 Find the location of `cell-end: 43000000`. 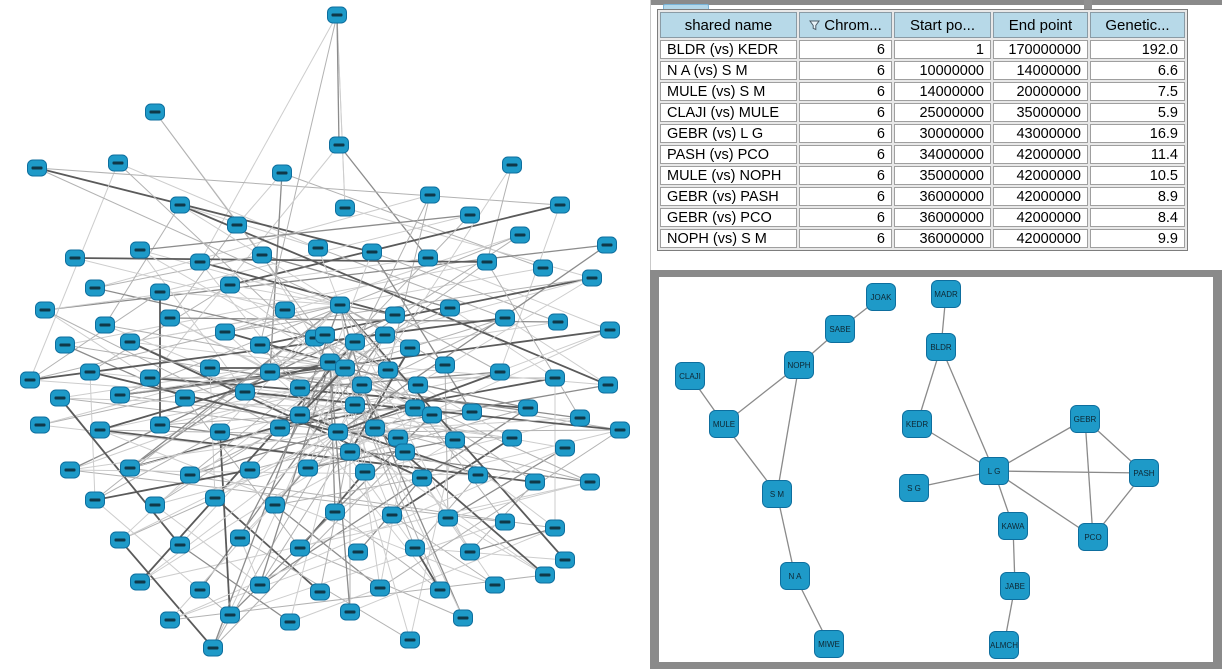

cell-end: 43000000 is located at coordinates (1040, 133).